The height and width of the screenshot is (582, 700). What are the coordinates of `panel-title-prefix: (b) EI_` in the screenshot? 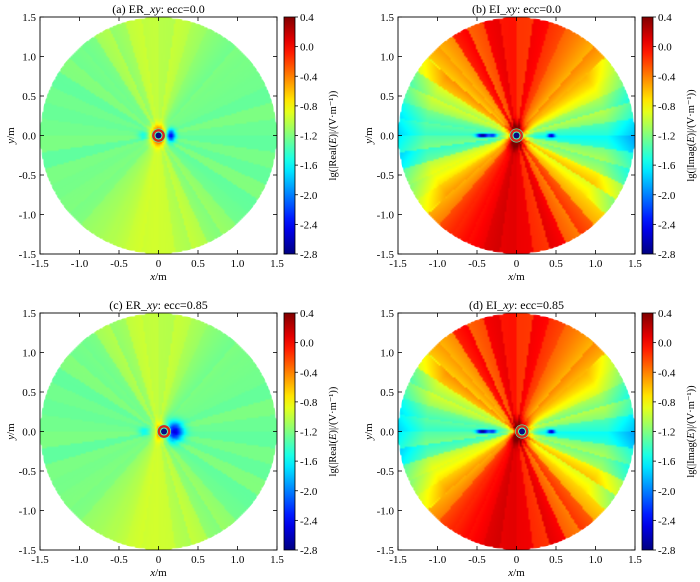 It's located at (489, 9).